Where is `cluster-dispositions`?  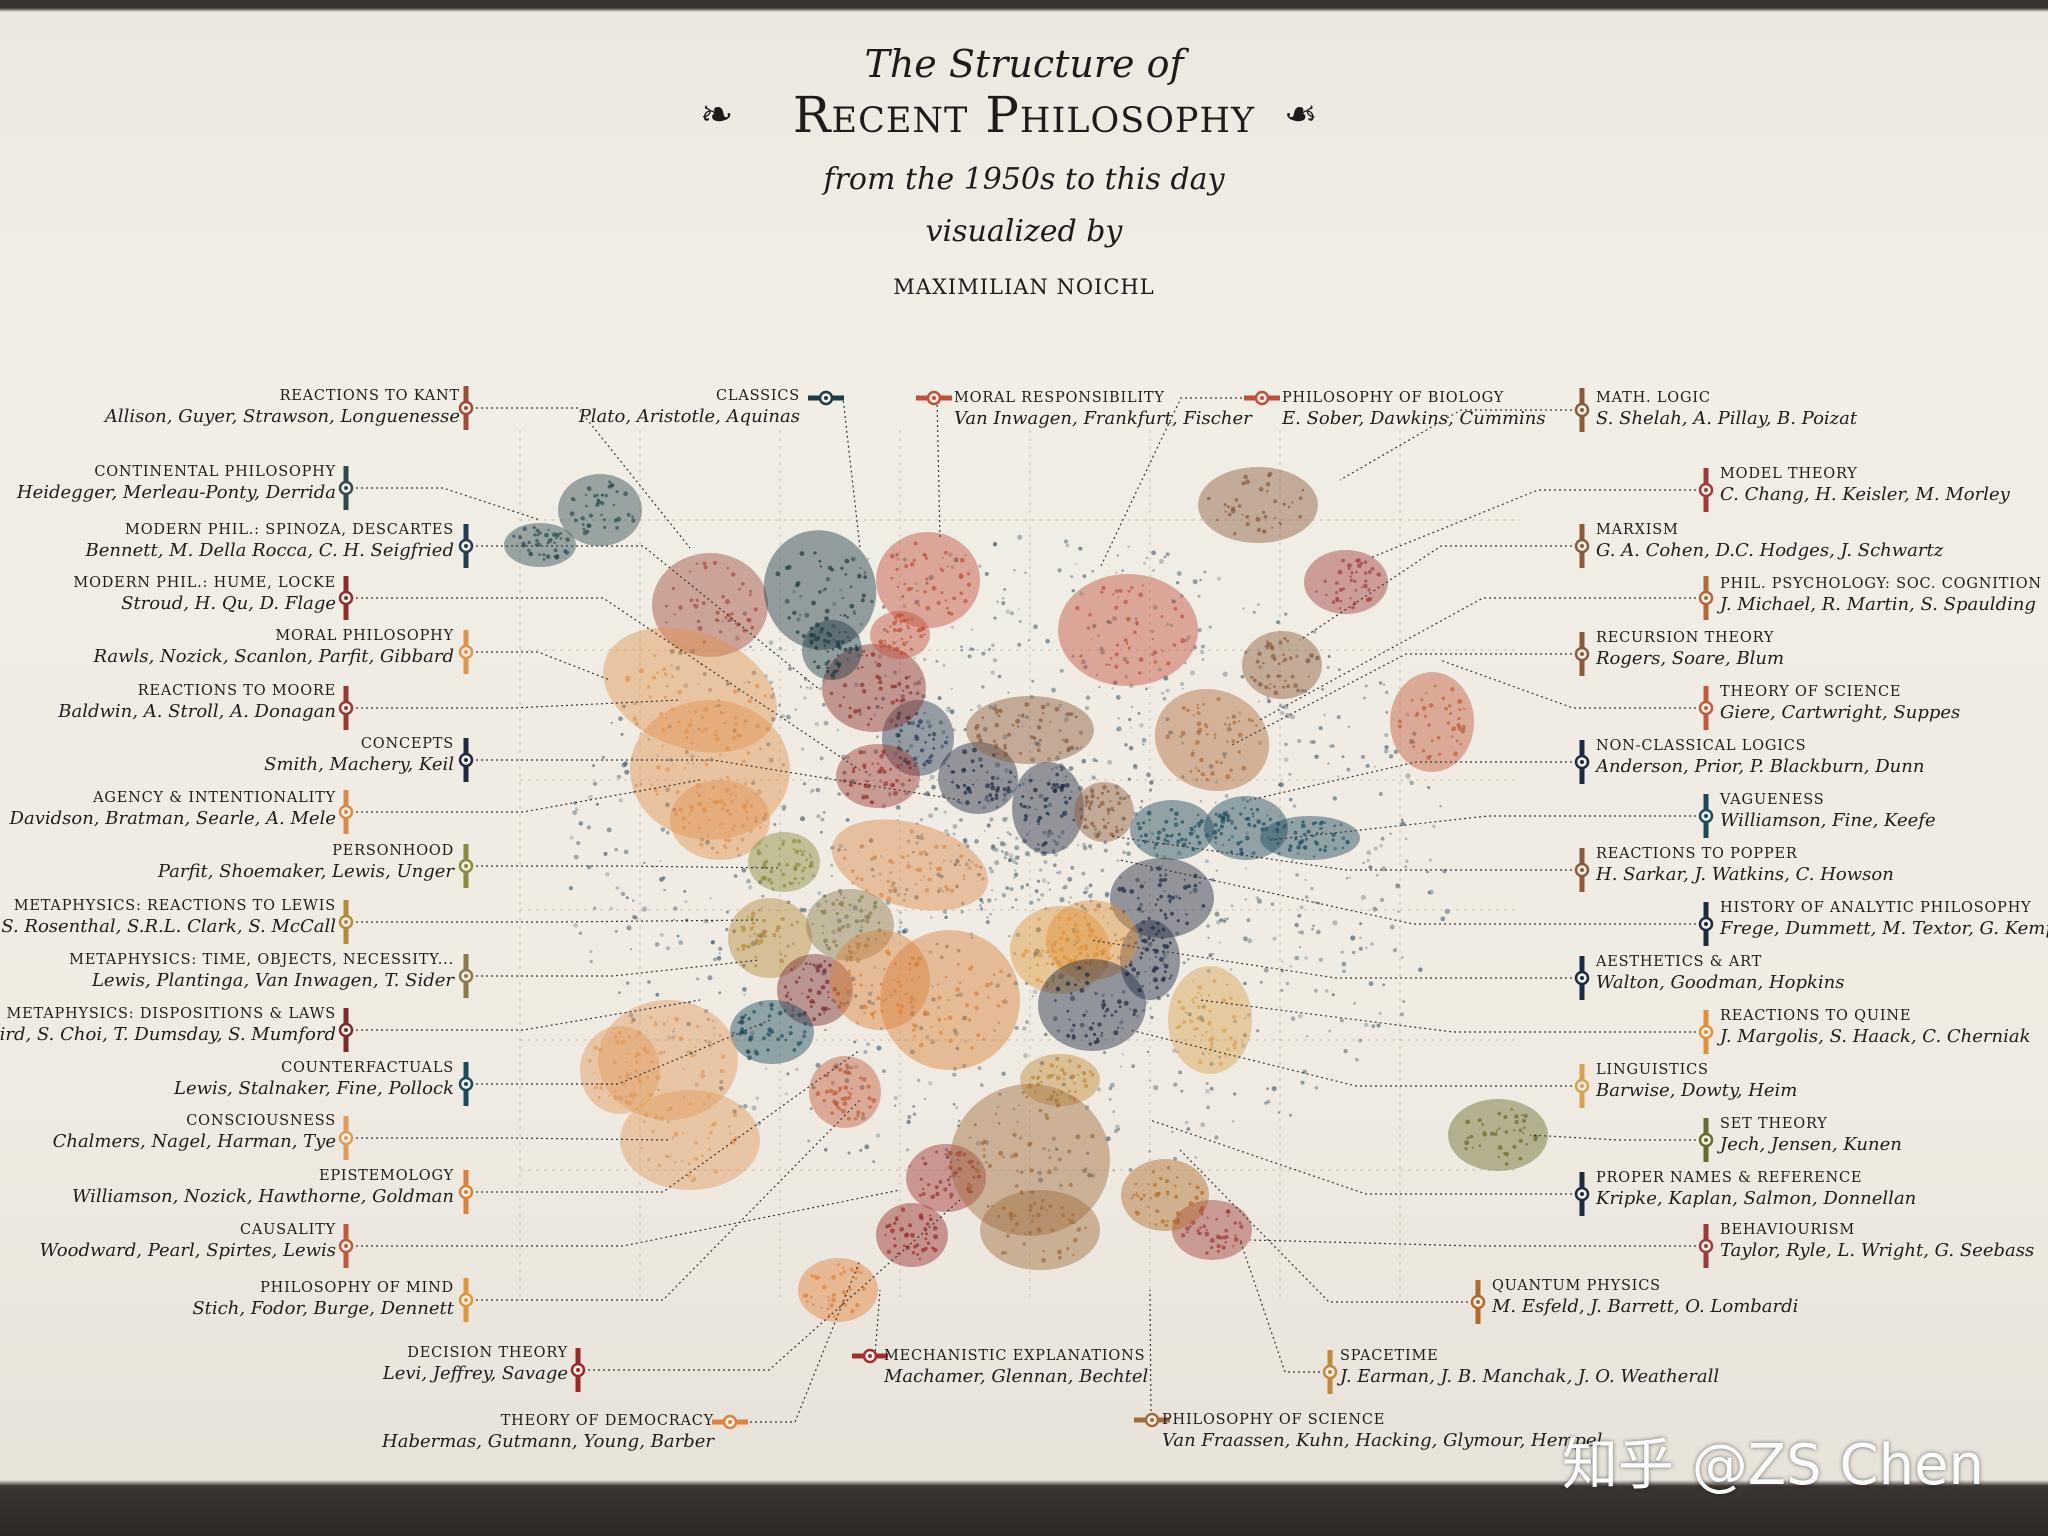 cluster-dispositions is located at coordinates (815, 990).